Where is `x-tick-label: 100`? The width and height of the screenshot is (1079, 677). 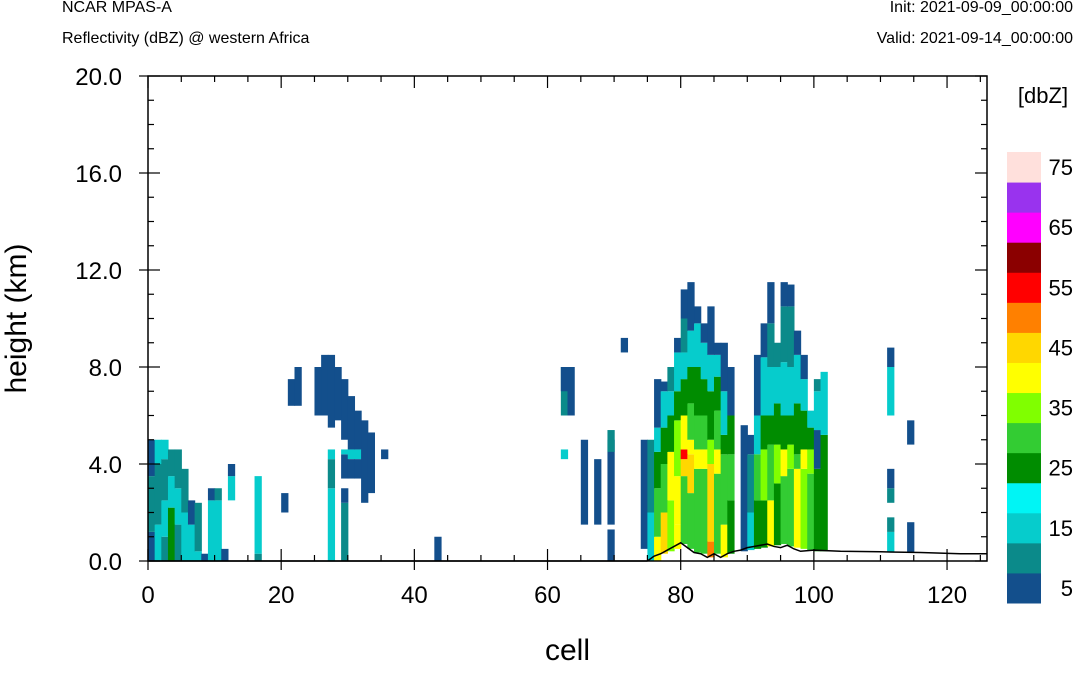
x-tick-label: 100 is located at coordinates (814, 595).